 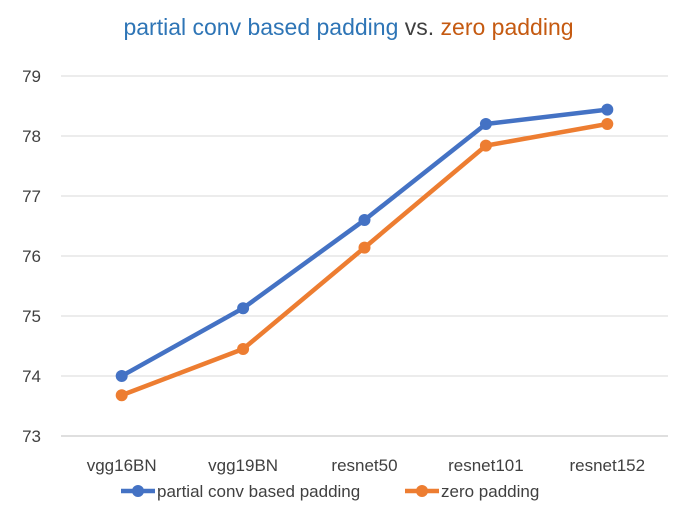 What do you see at coordinates (419, 27) in the screenshot?
I see `chart-title-part: vs.` at bounding box center [419, 27].